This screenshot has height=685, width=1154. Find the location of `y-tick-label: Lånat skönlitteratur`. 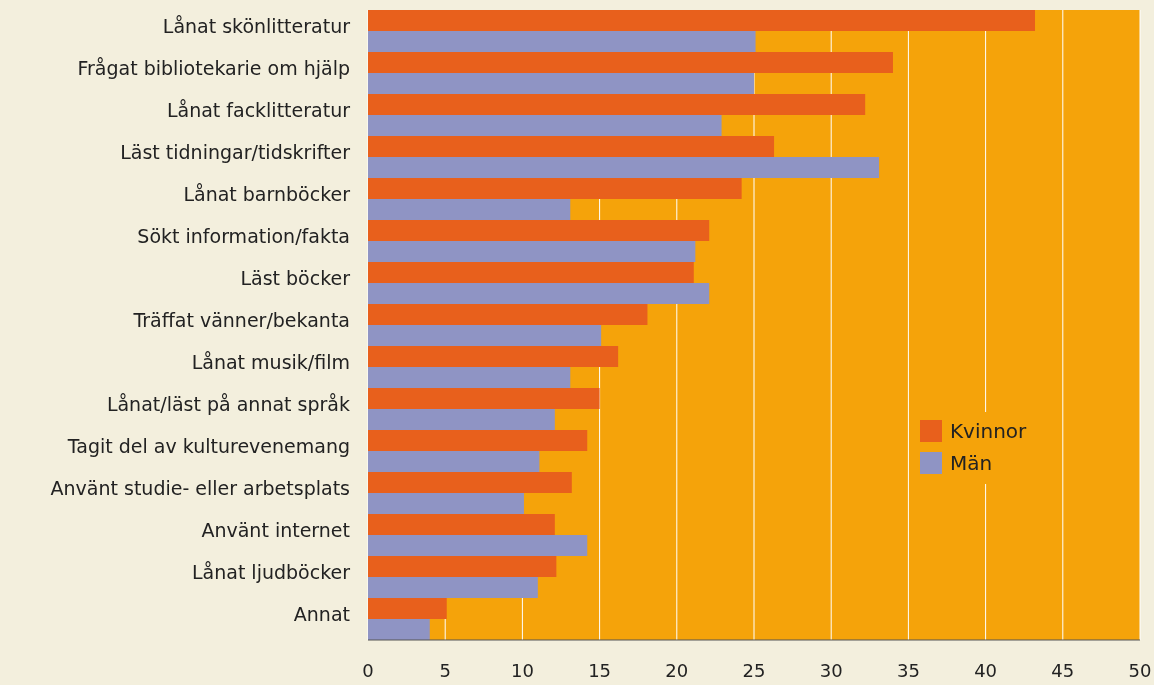

y-tick-label: Lånat skönlitteratur is located at coordinates (256, 25).